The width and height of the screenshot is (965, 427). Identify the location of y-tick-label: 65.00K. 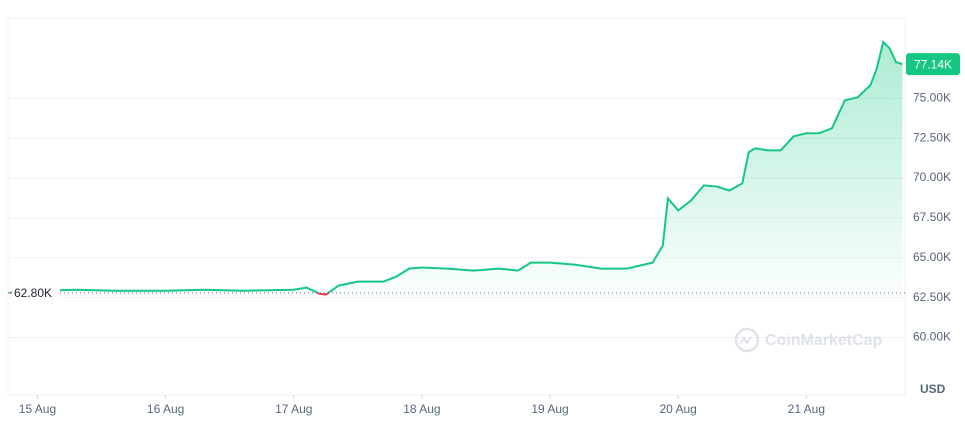
(932, 257).